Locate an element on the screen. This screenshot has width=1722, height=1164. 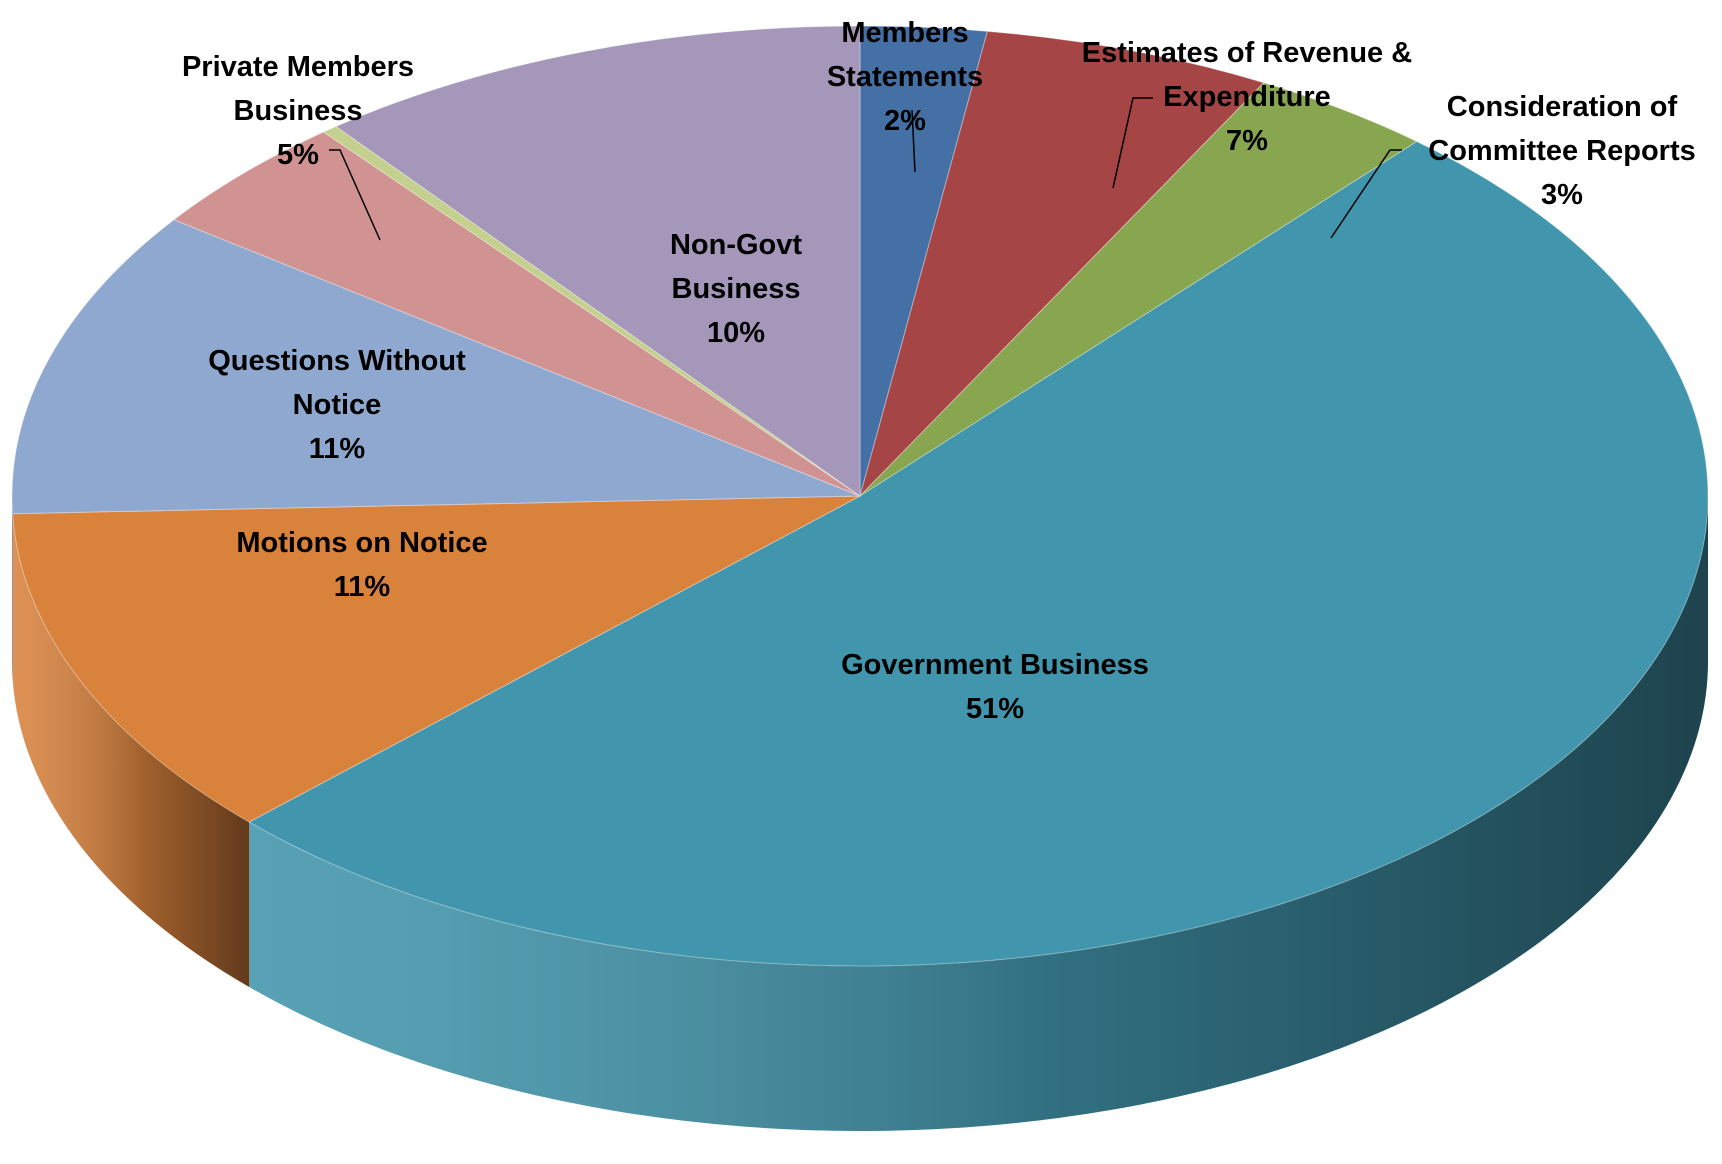
label-line-consideration-of-committee-reports: Consideration of is located at coordinates (1562, 107).